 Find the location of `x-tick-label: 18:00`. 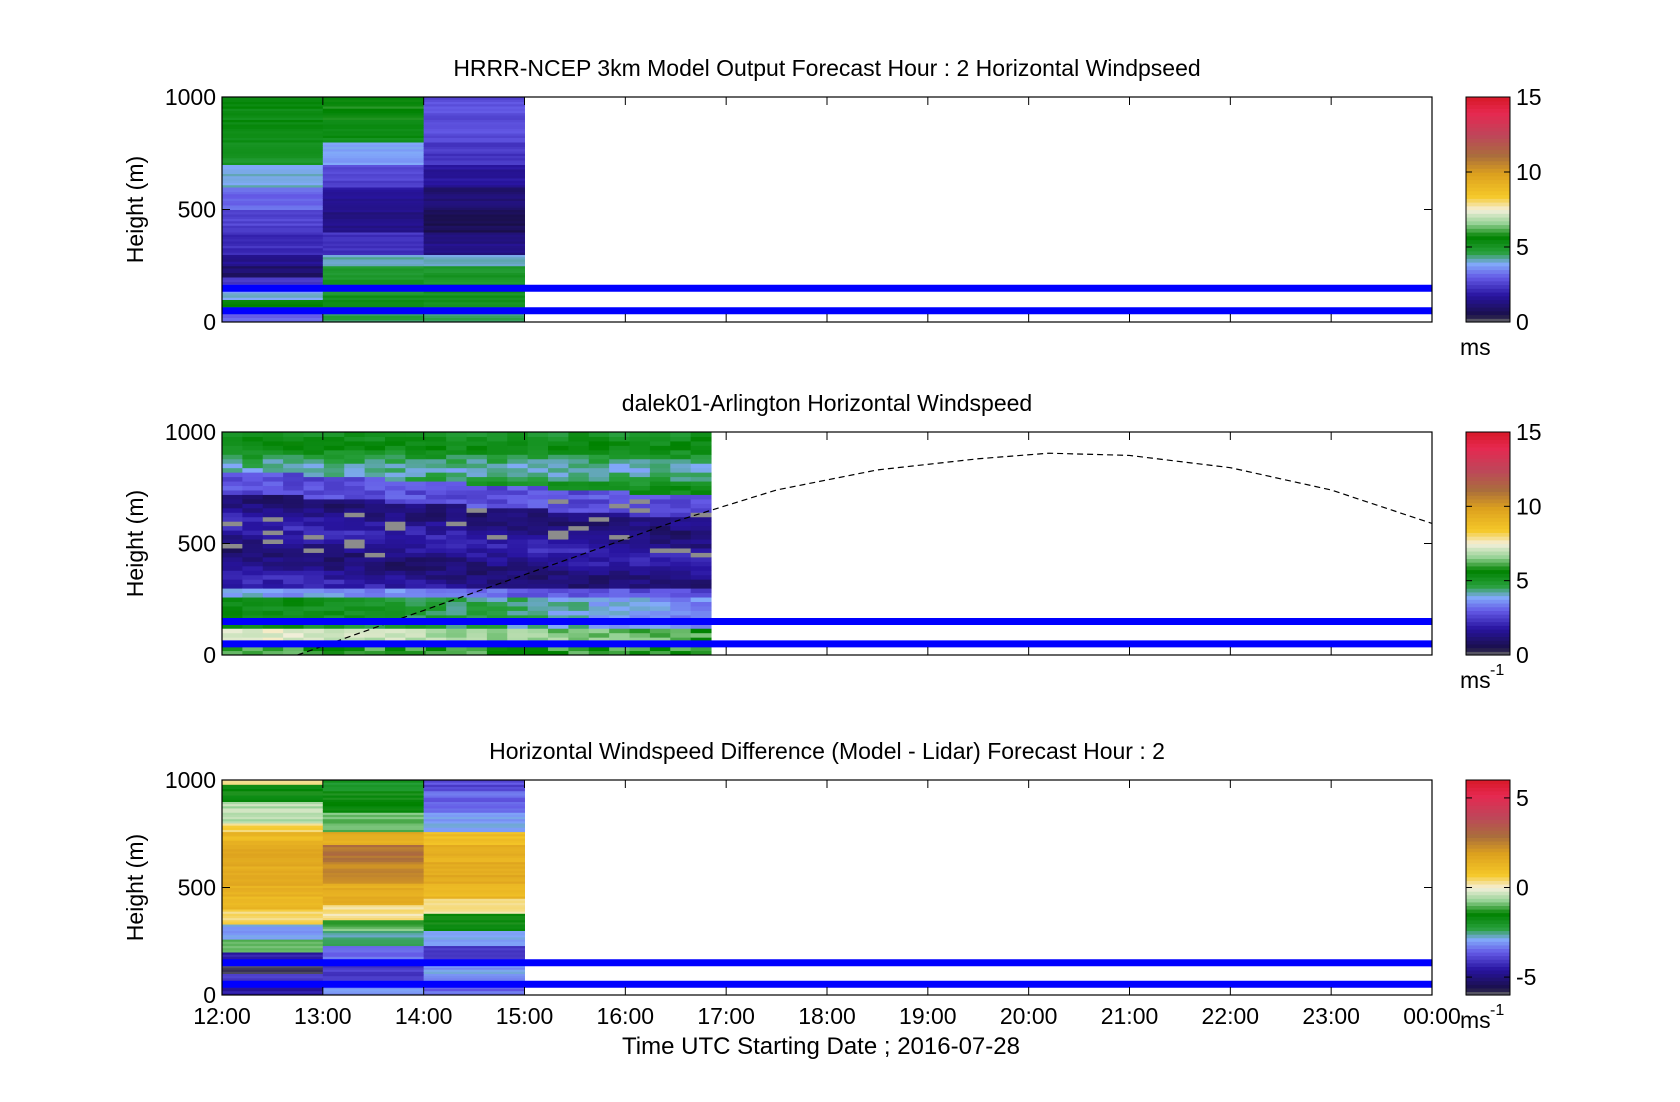

x-tick-label: 18:00 is located at coordinates (827, 1016).